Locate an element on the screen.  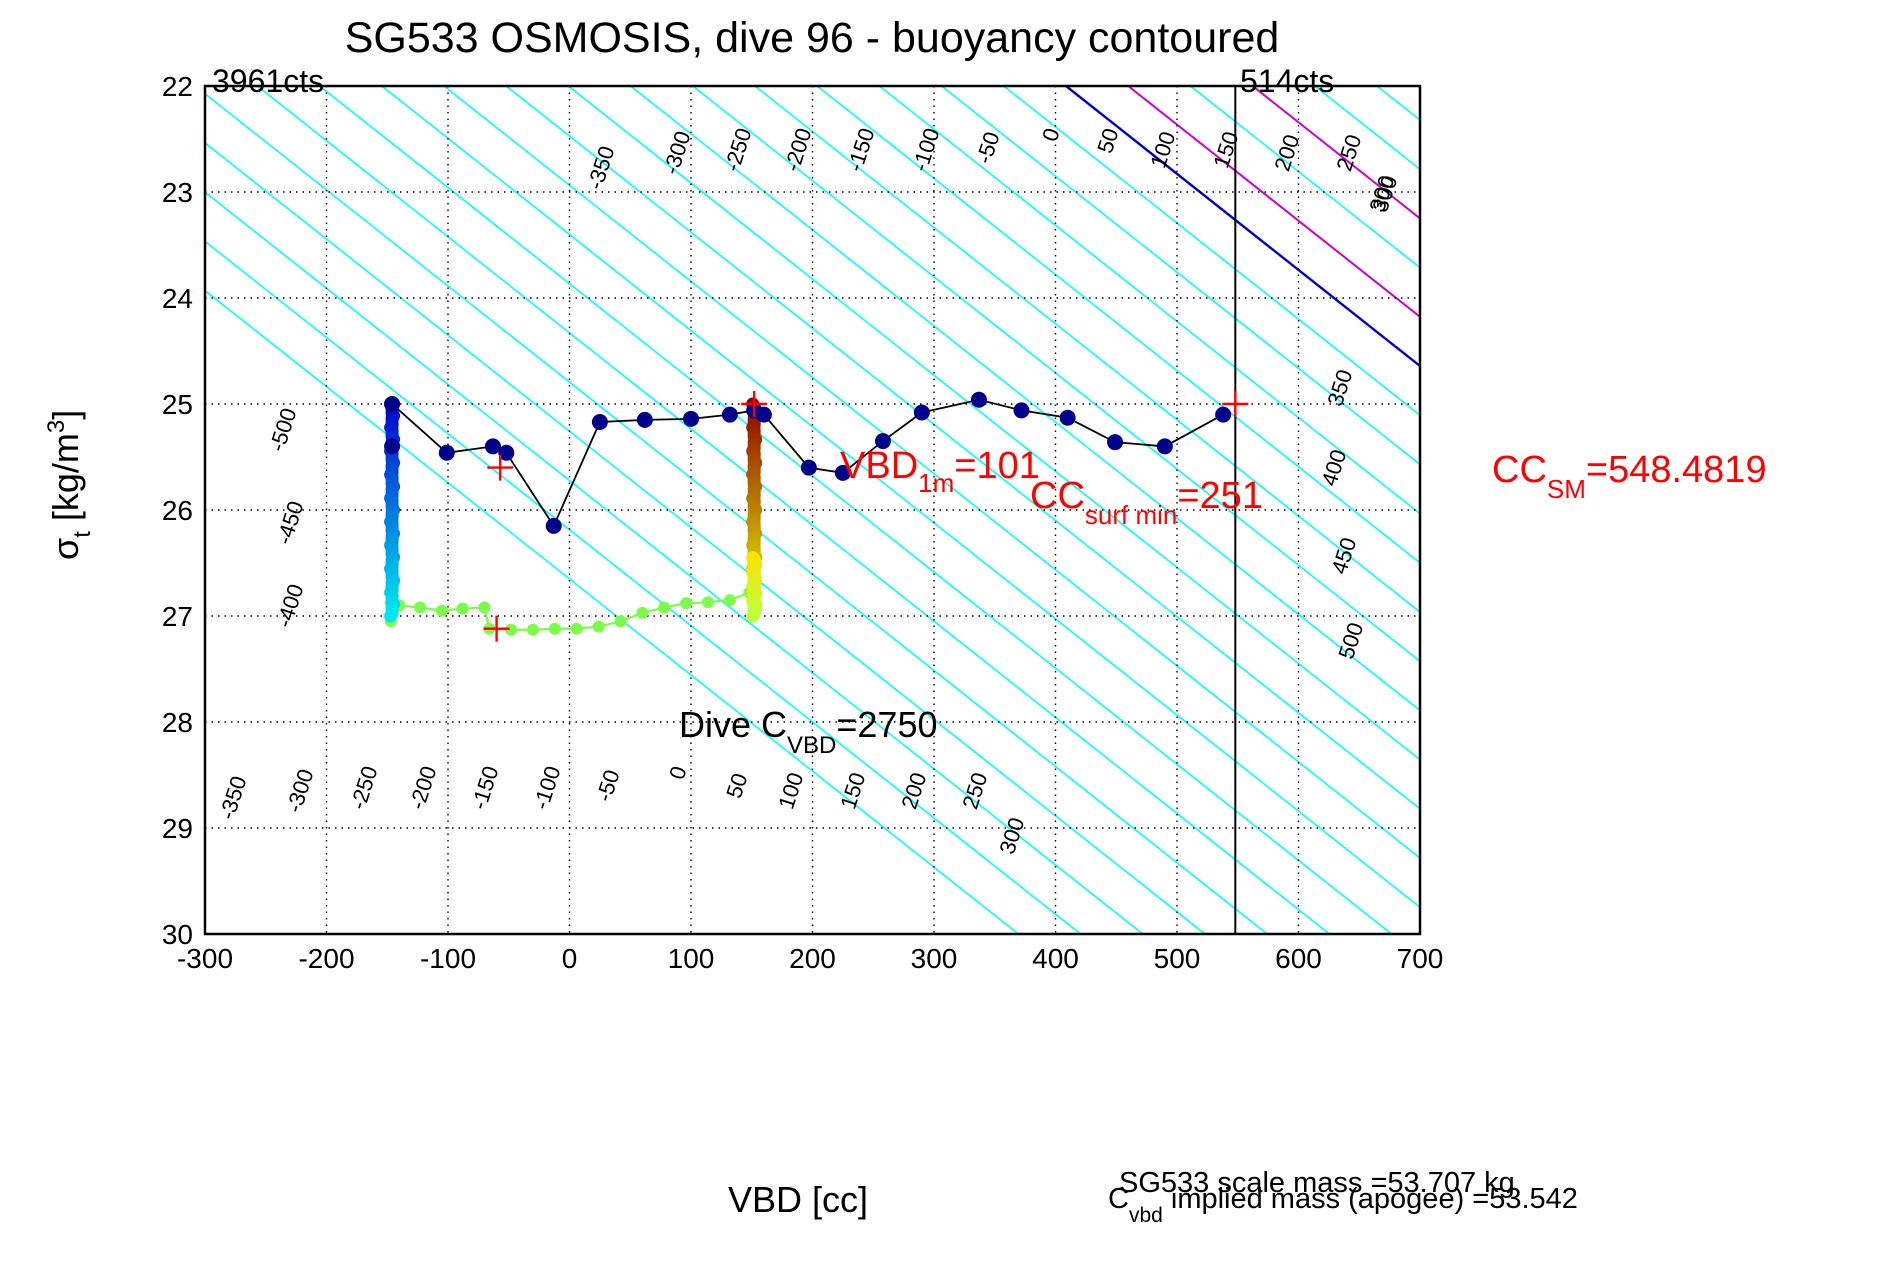
x-tick-label: 600 is located at coordinates (1298, 958).